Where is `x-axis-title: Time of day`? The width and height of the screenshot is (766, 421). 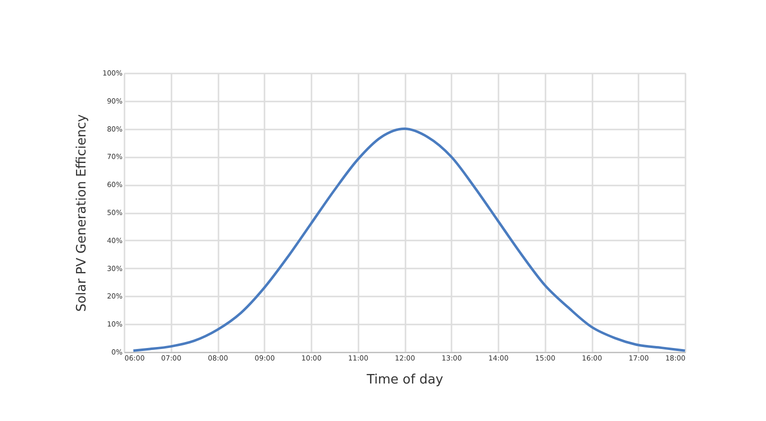
x-axis-title: Time of day is located at coordinates (405, 380).